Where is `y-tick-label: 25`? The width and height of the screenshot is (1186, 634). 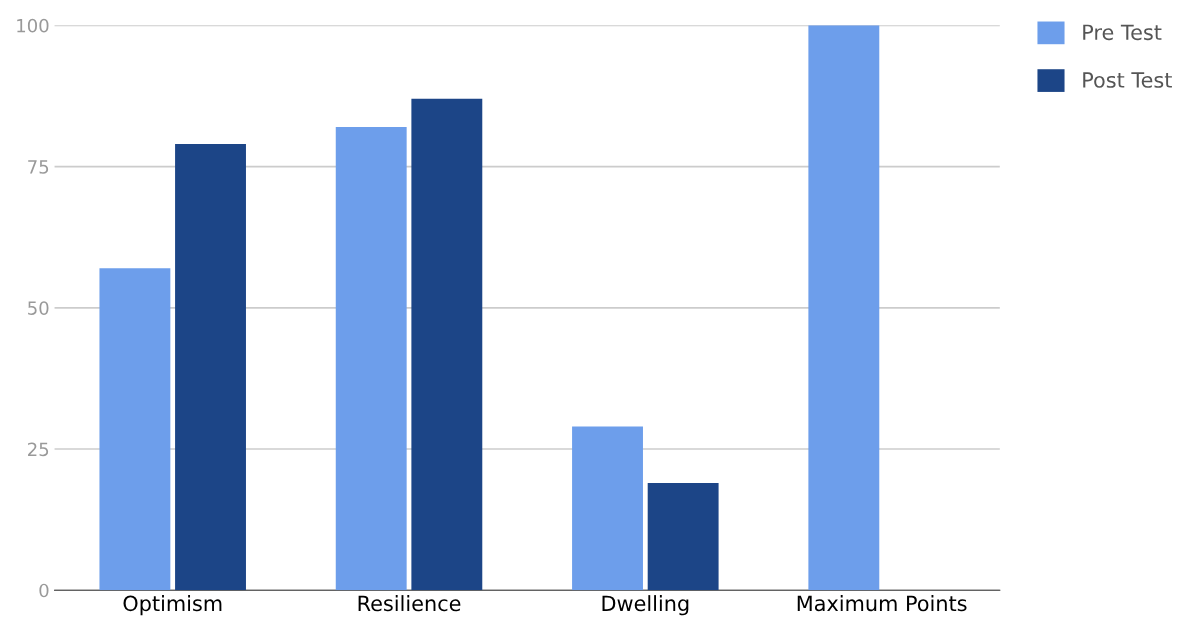
y-tick-label: 25 is located at coordinates (38, 449).